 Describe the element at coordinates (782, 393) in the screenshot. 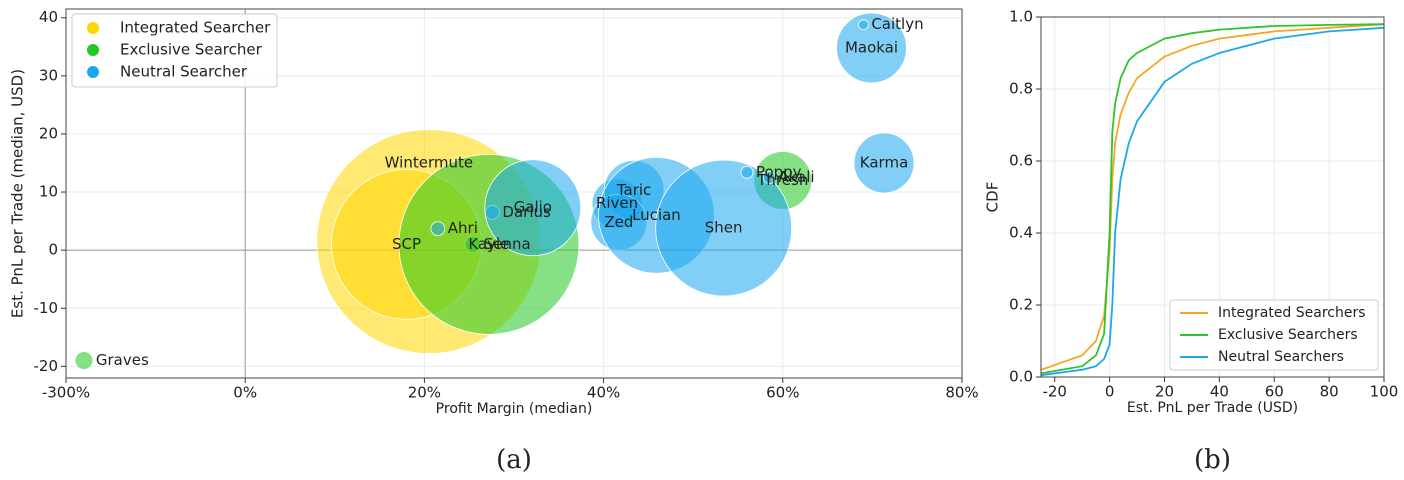

I see `x-tick-label: 60%` at that location.